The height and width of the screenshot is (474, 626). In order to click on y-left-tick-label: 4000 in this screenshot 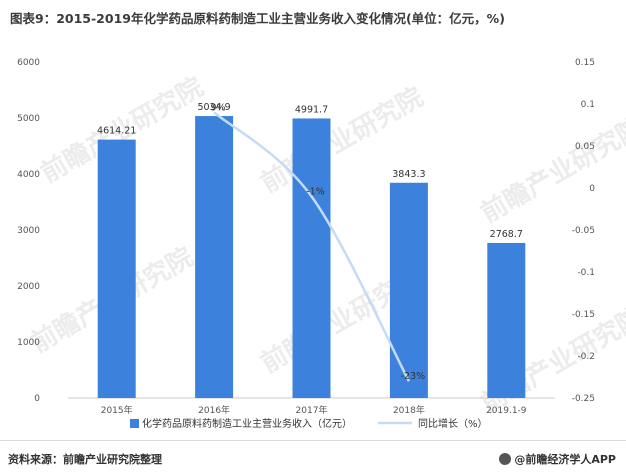, I will do `click(28, 175)`.